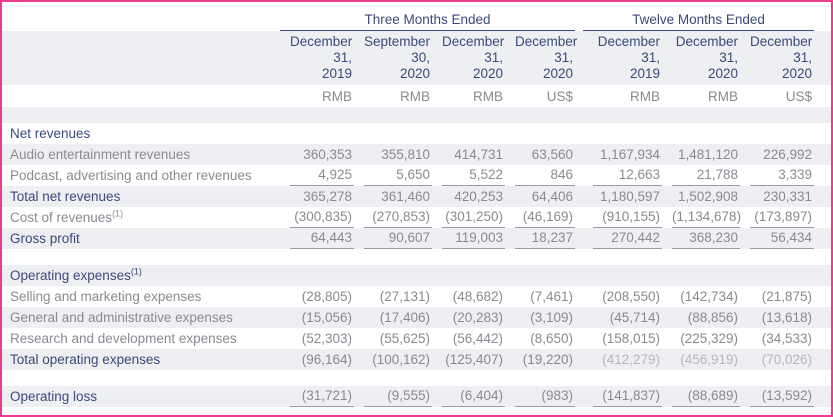 The width and height of the screenshot is (833, 417). I want to click on cell-value: 420,253, so click(478, 196).